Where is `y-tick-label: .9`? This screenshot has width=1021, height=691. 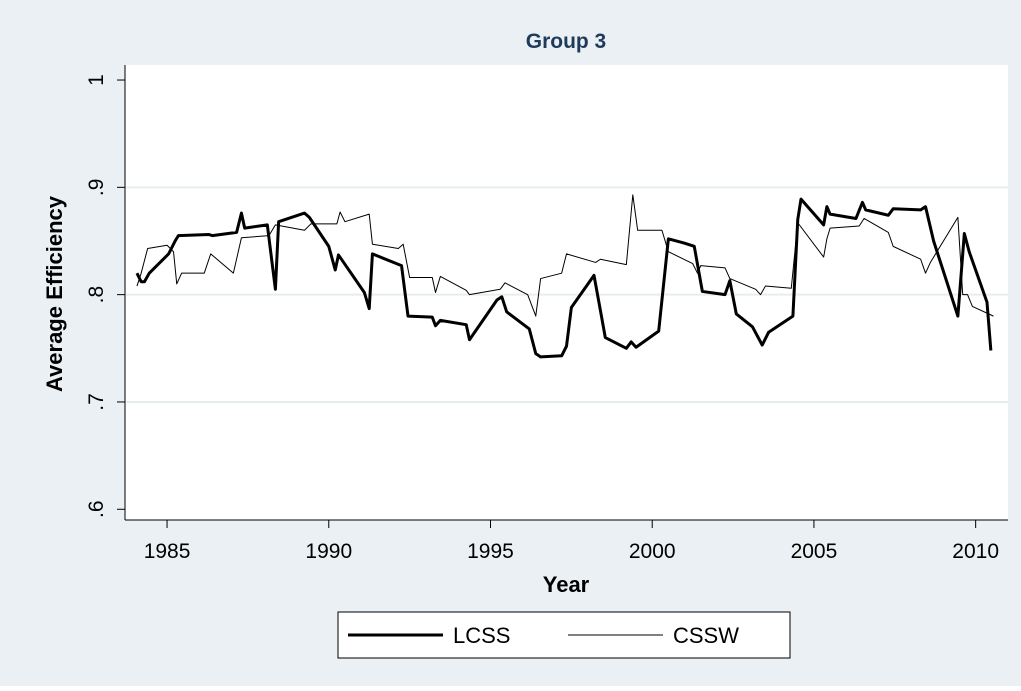
y-tick-label: .9 is located at coordinates (96, 188).